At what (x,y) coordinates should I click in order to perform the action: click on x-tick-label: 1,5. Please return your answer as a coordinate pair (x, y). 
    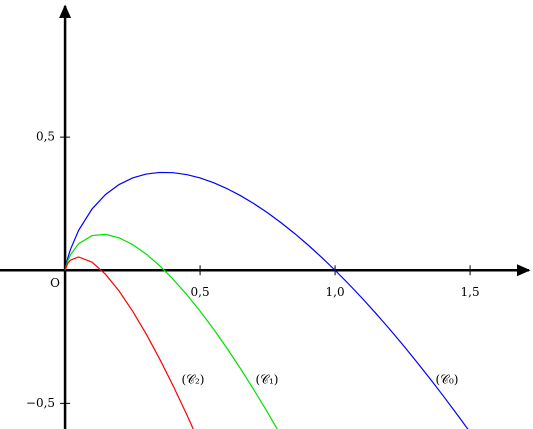
    Looking at the image, I should click on (470, 292).